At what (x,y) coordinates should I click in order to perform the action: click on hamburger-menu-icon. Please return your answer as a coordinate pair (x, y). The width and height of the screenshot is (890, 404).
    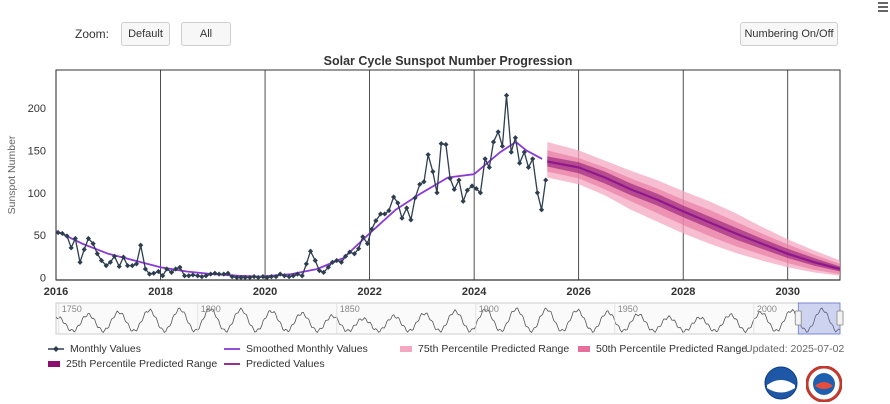
    Looking at the image, I should click on (883, 8).